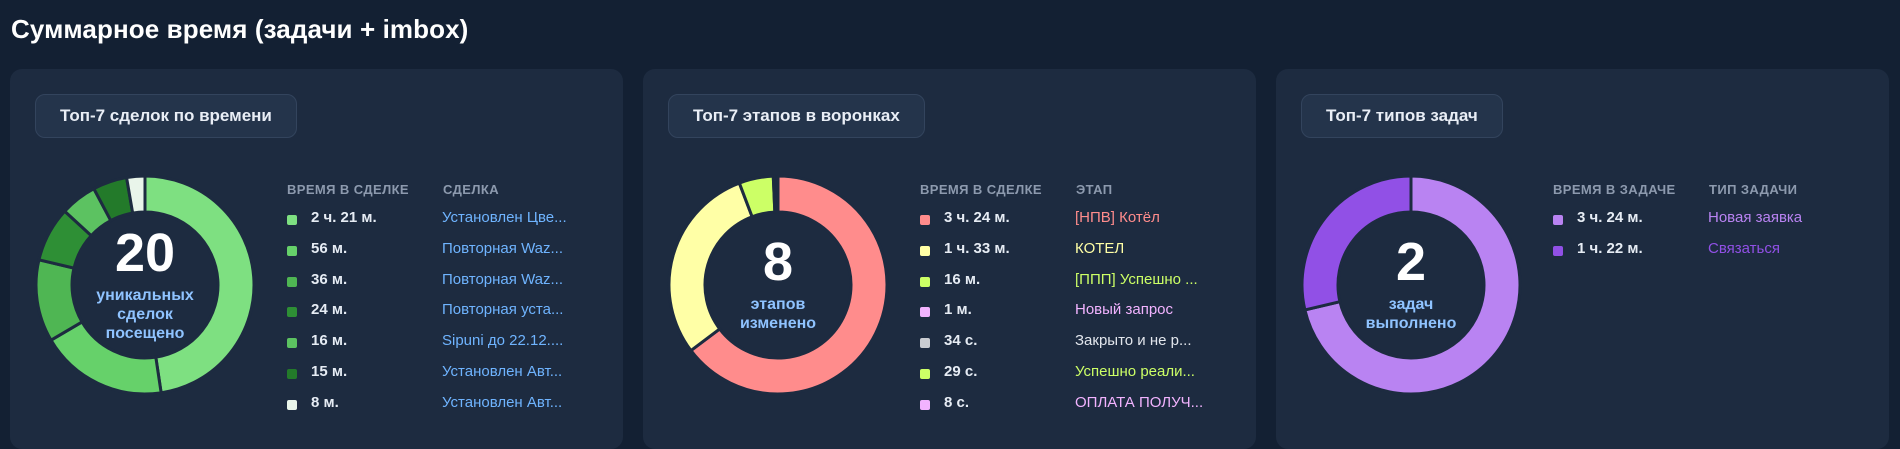 This screenshot has width=1900, height=449. What do you see at coordinates (1411, 262) in the screenshot?
I see `tasks-done-count: 2` at bounding box center [1411, 262].